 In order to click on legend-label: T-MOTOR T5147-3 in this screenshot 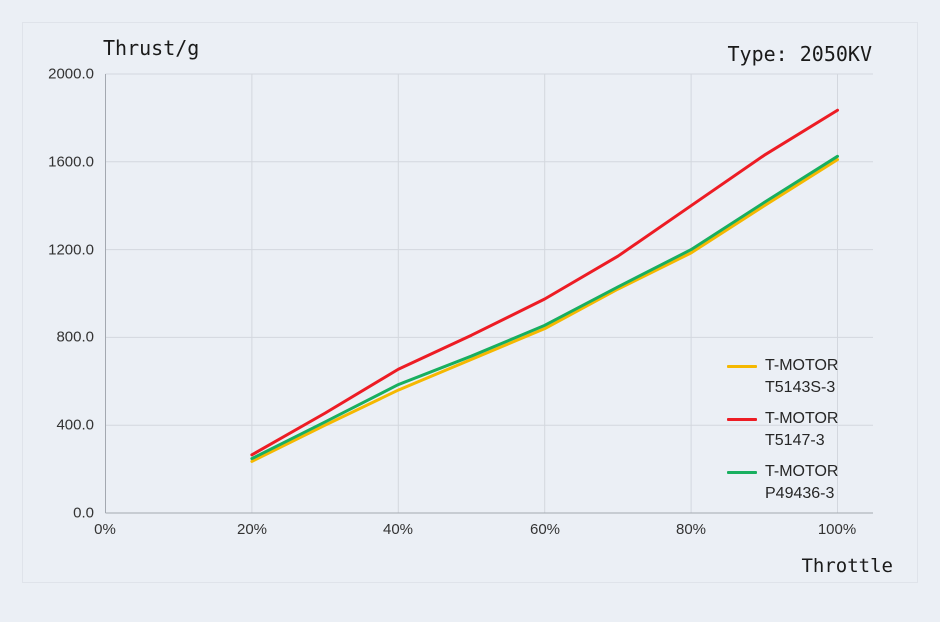, I will do `click(802, 429)`.